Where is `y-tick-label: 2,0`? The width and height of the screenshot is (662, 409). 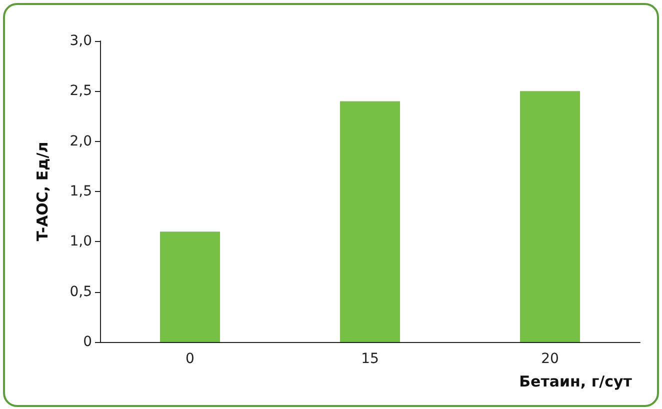
y-tick-label: 2,0 is located at coordinates (81, 141).